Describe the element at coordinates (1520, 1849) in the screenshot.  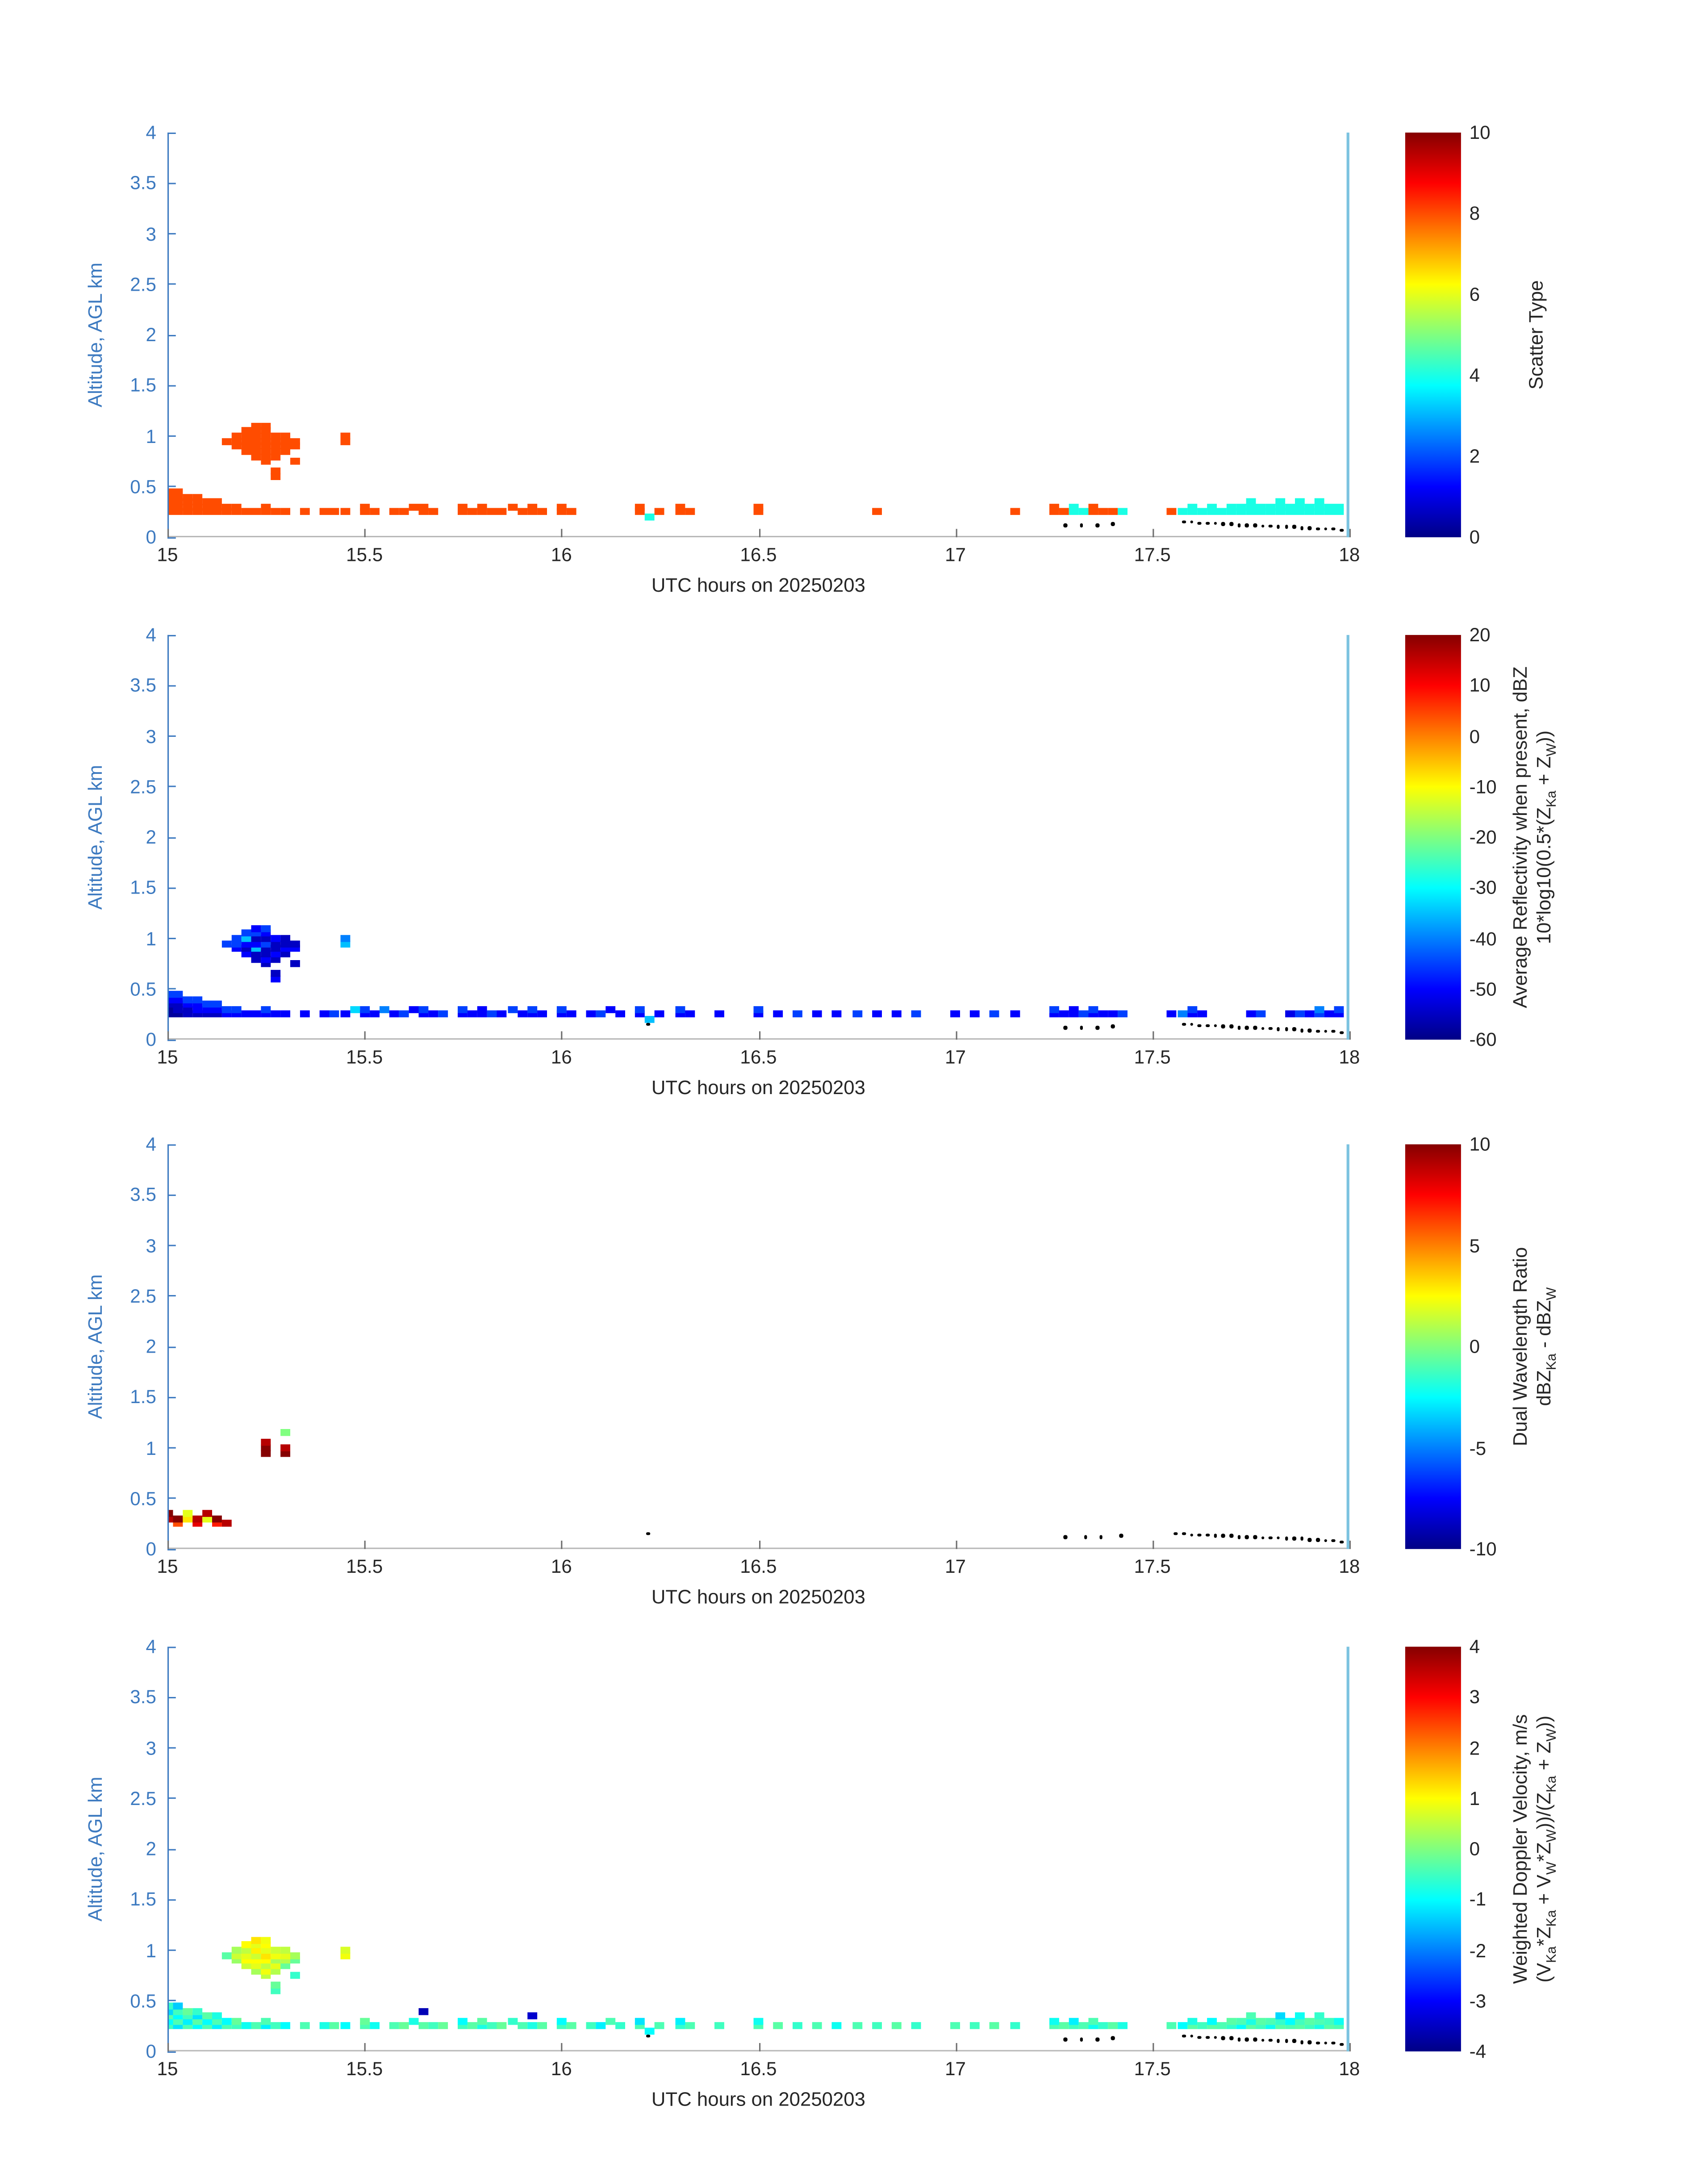
I see `colorbar-label-line: Weighted Doppler Velocity, m/s` at that location.